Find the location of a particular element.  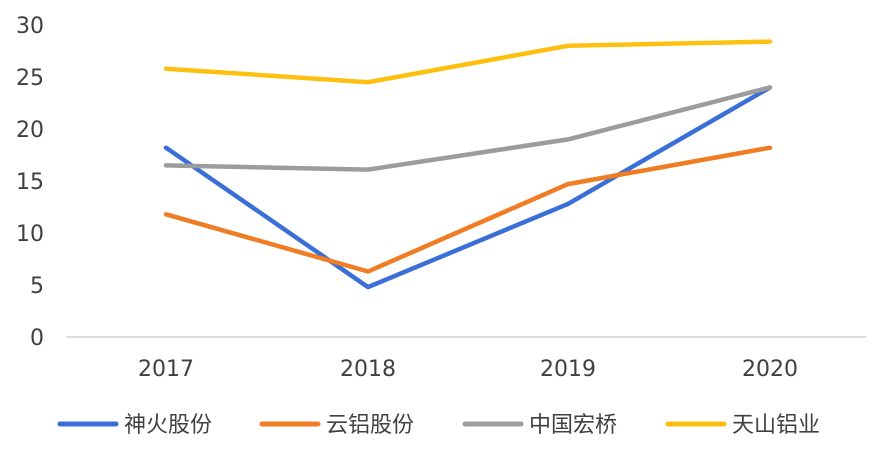

y-tick-label: 10 is located at coordinates (30, 234).